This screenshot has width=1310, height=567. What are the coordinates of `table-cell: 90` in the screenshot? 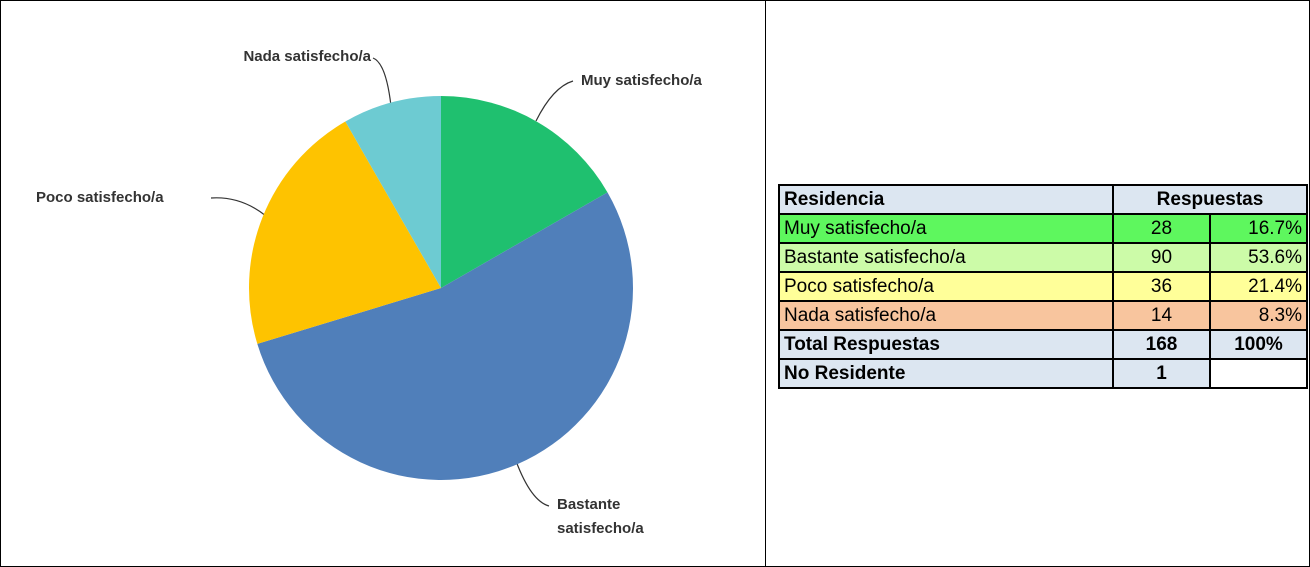 It's located at (1161, 257).